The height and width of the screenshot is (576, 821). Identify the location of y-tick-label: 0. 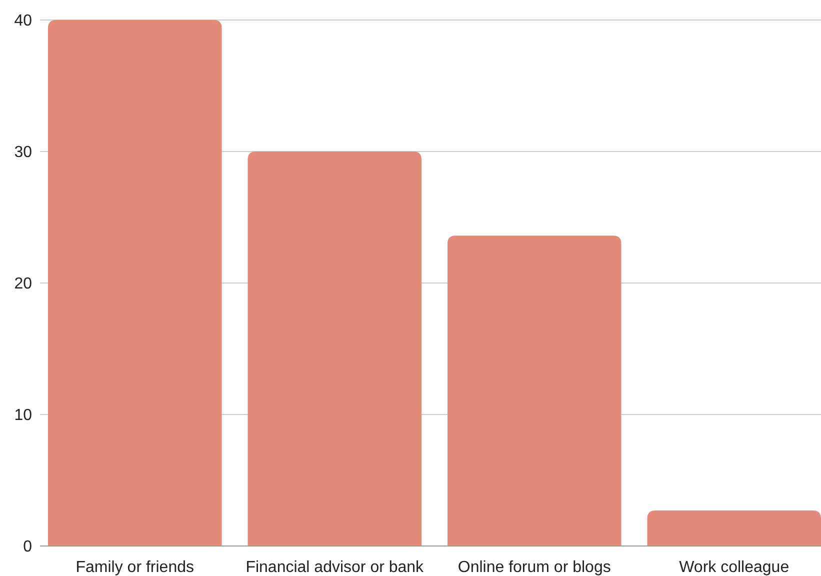
(27, 547).